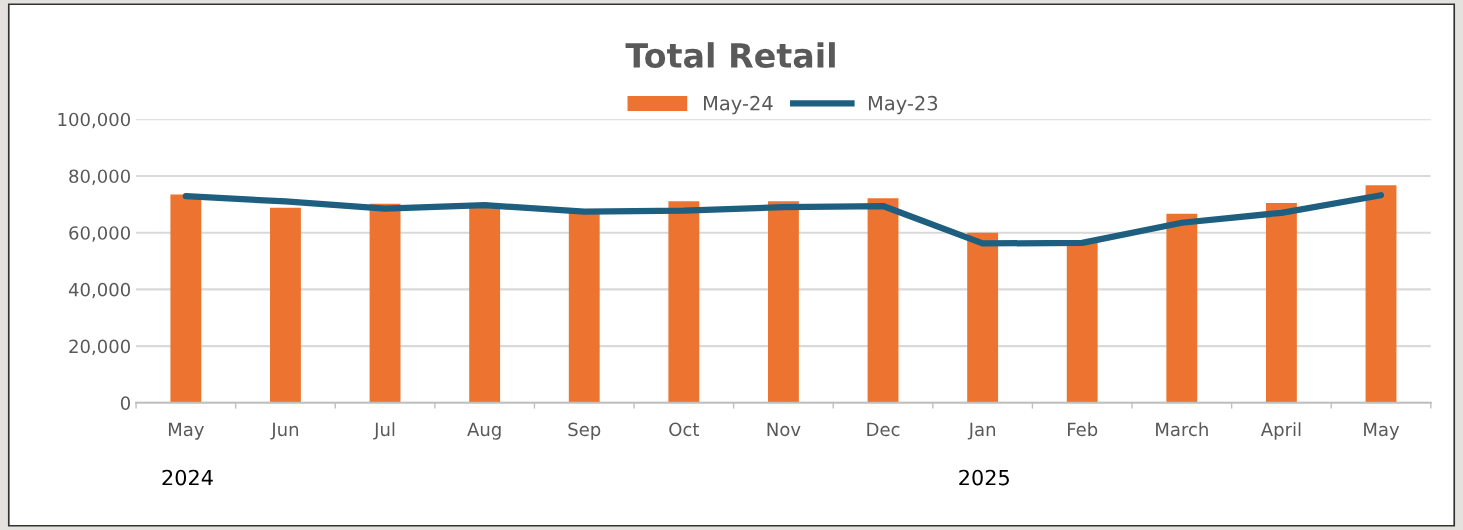 This screenshot has width=1463, height=530. I want to click on x-tick-label: Feb, so click(1083, 429).